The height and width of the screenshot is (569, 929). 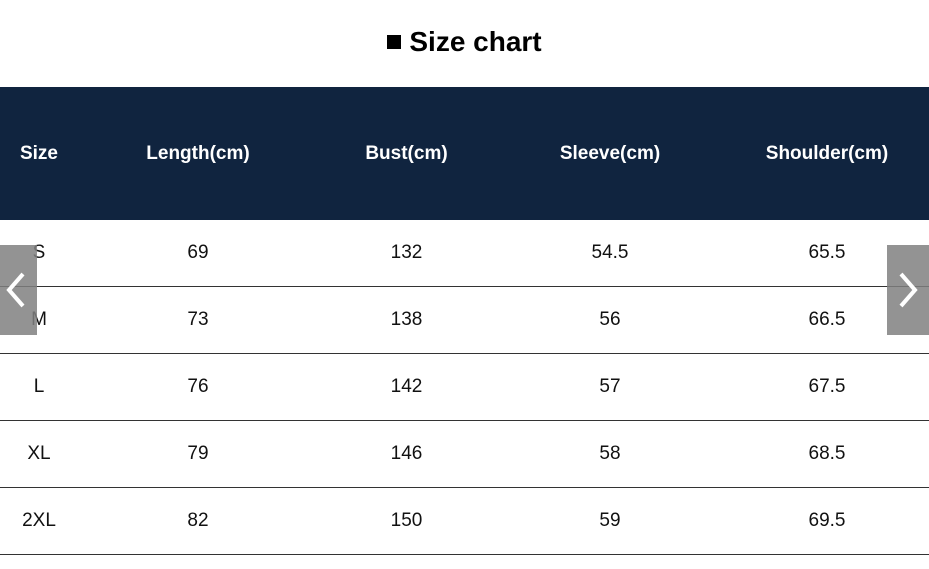 I want to click on table-row: S 69 132 54.5 65.5, so click(x=464, y=253).